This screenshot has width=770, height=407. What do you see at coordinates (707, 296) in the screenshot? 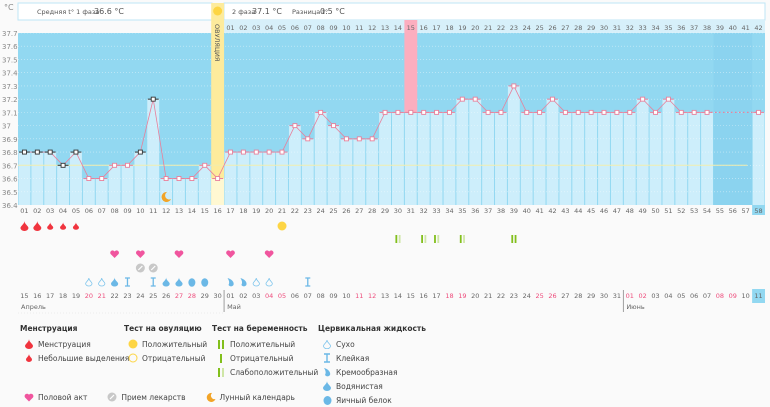
I see `calendar-date: 07` at bounding box center [707, 296].